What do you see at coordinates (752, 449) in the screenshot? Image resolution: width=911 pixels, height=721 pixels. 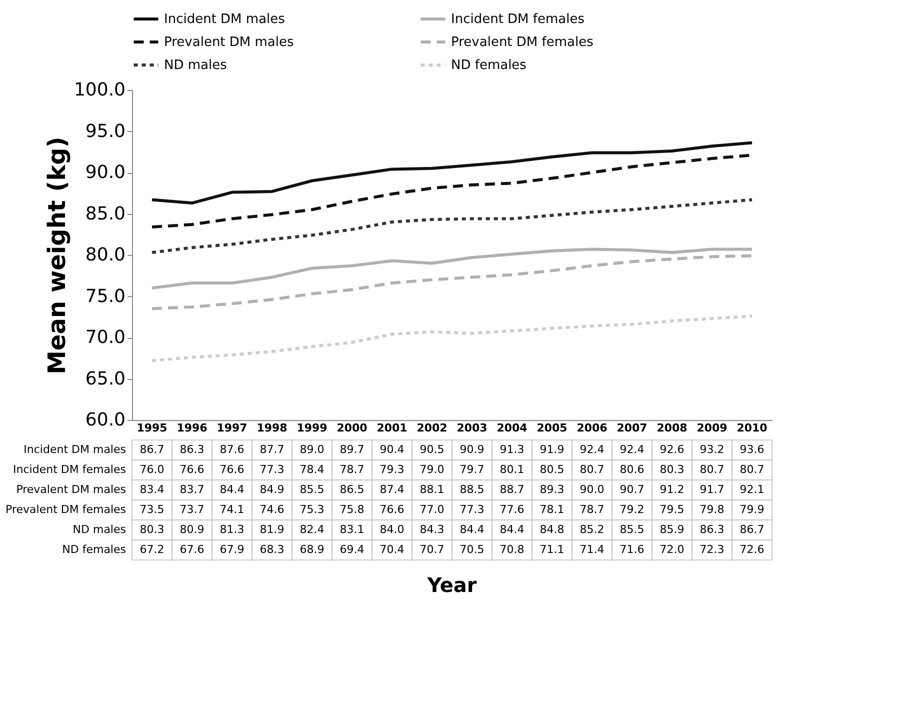 I see `data-label: 93.6` at bounding box center [752, 449].